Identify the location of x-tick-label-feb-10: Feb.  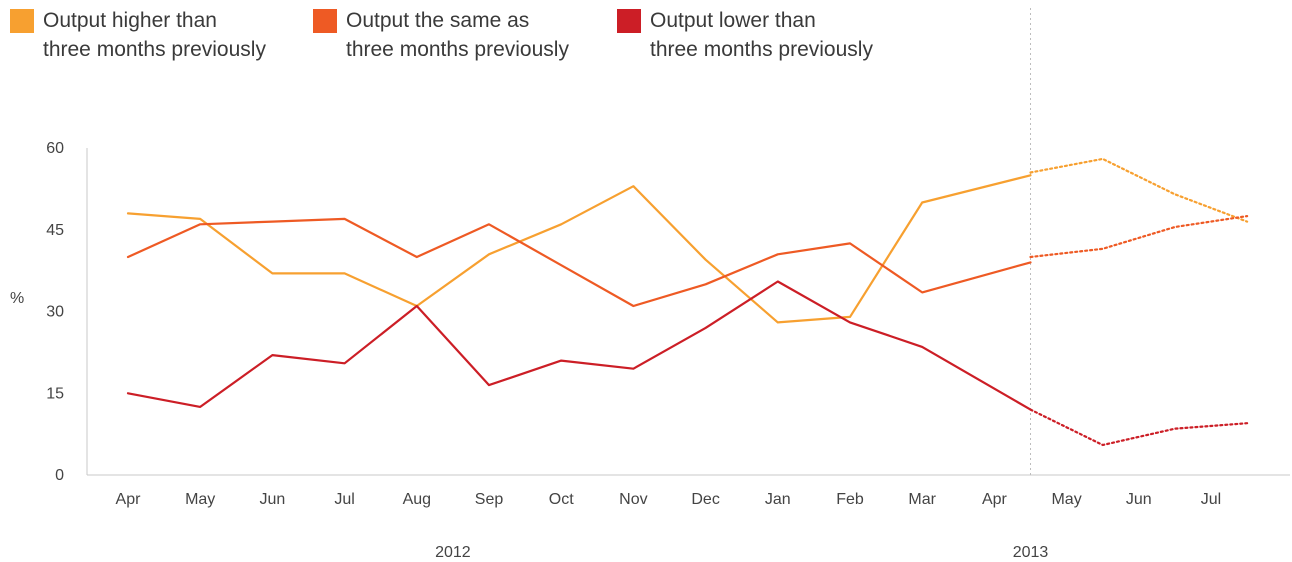
(850, 499).